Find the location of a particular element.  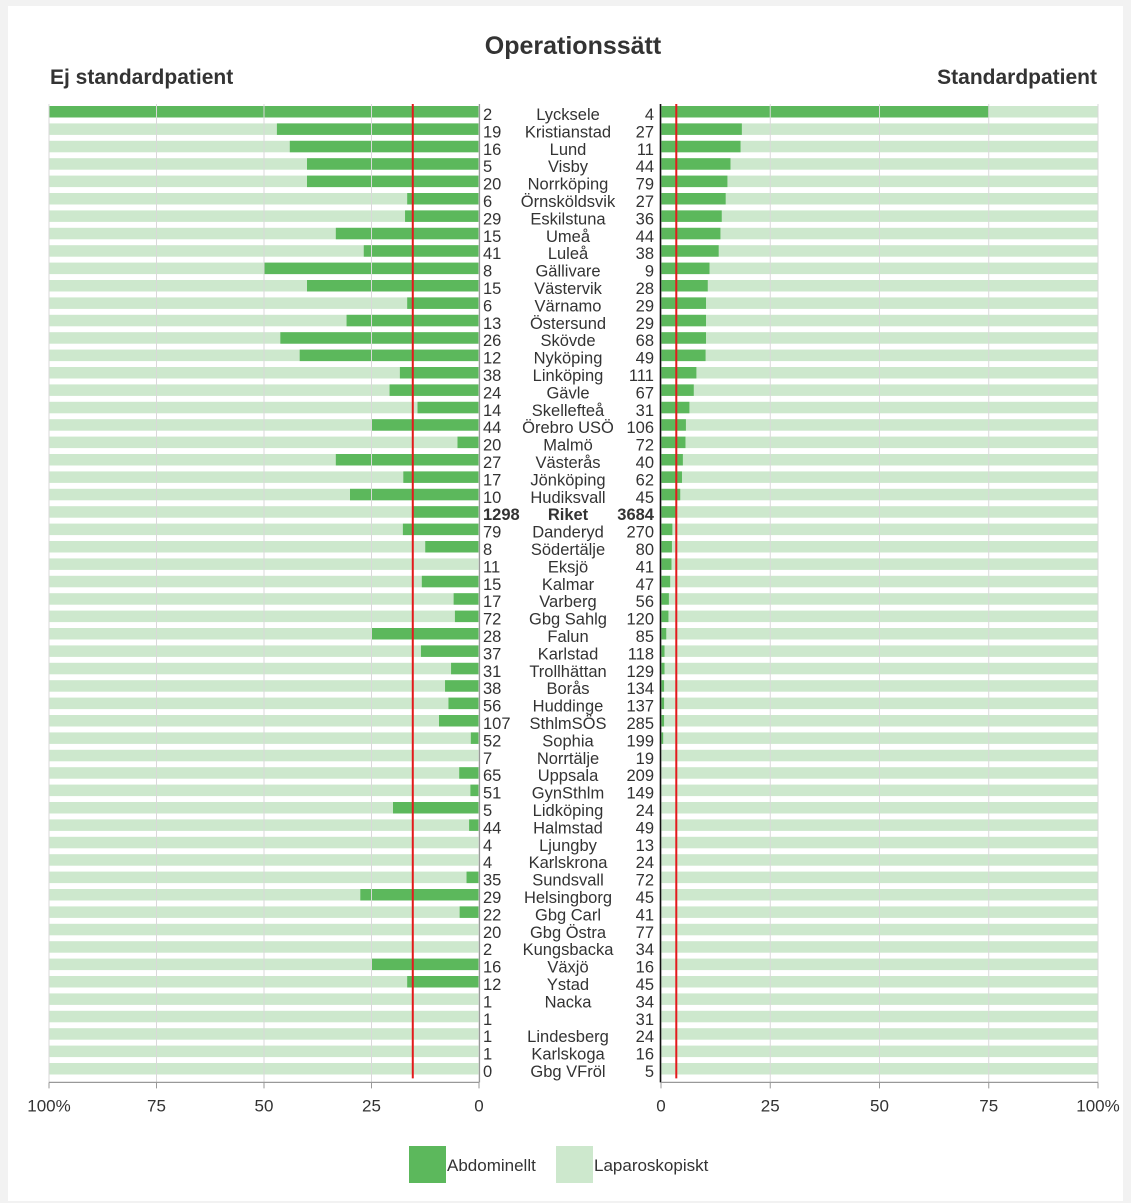

row-right-count: 62 is located at coordinates (645, 480).